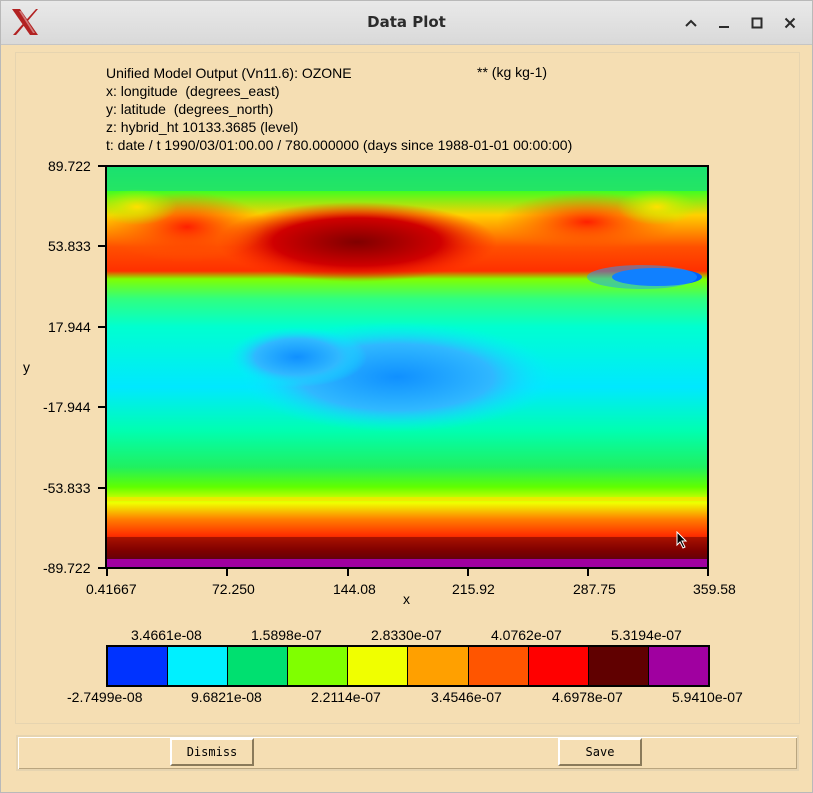 This screenshot has height=793, width=813. I want to click on y-tick-label: 17.944, so click(69, 327).